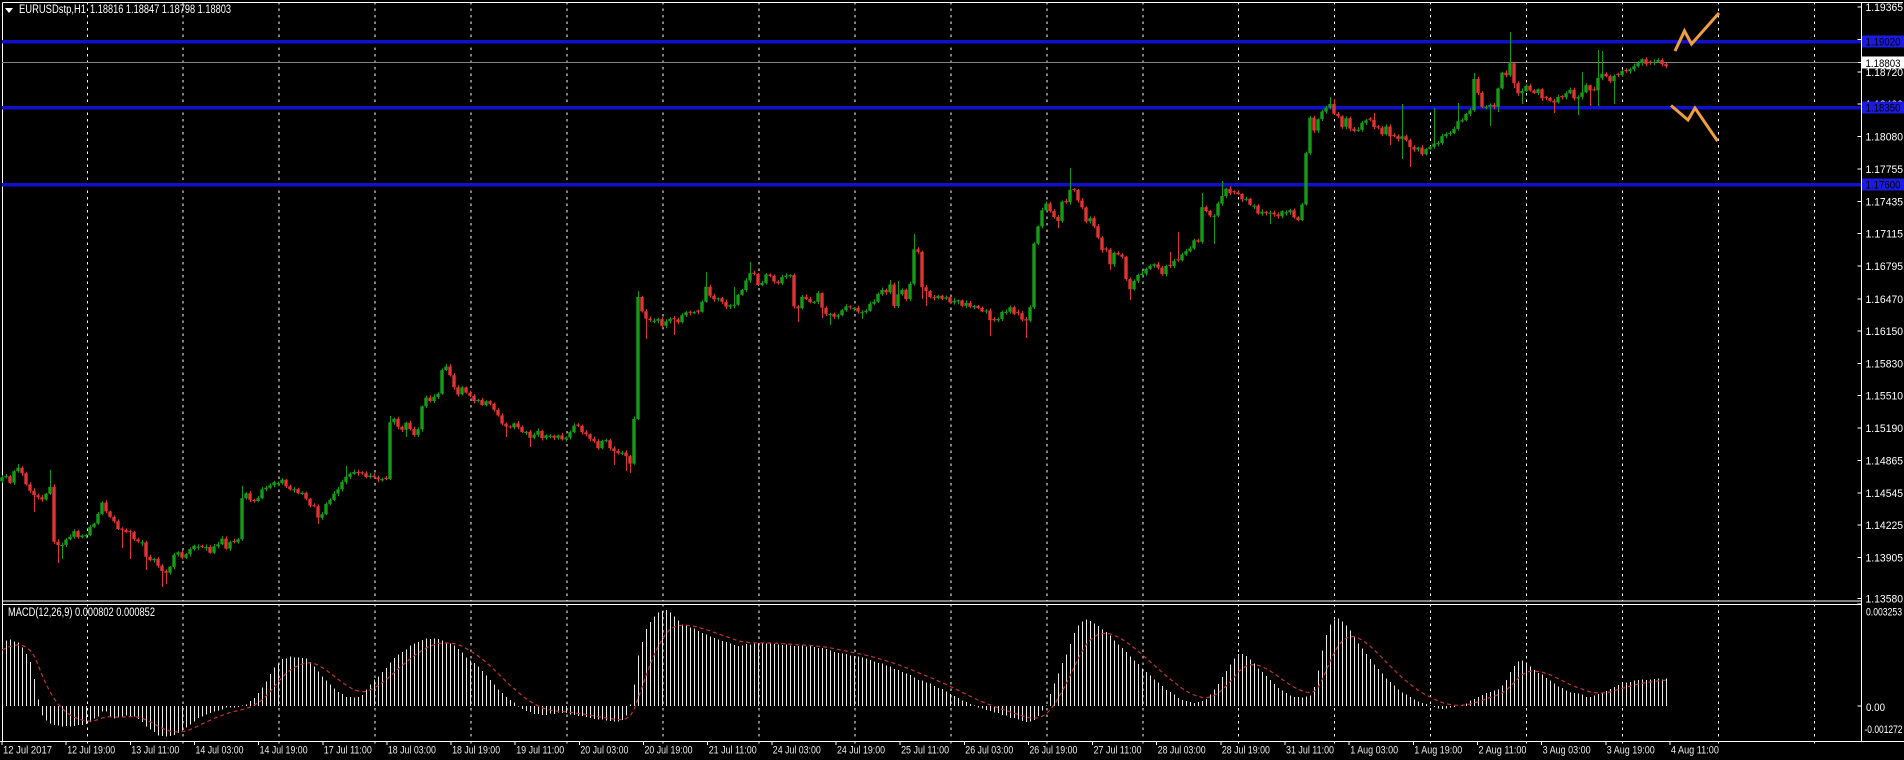 The height and width of the screenshot is (760, 1904). What do you see at coordinates (1695, 751) in the screenshot?
I see `svg-text: 4 Aug 11:00` at bounding box center [1695, 751].